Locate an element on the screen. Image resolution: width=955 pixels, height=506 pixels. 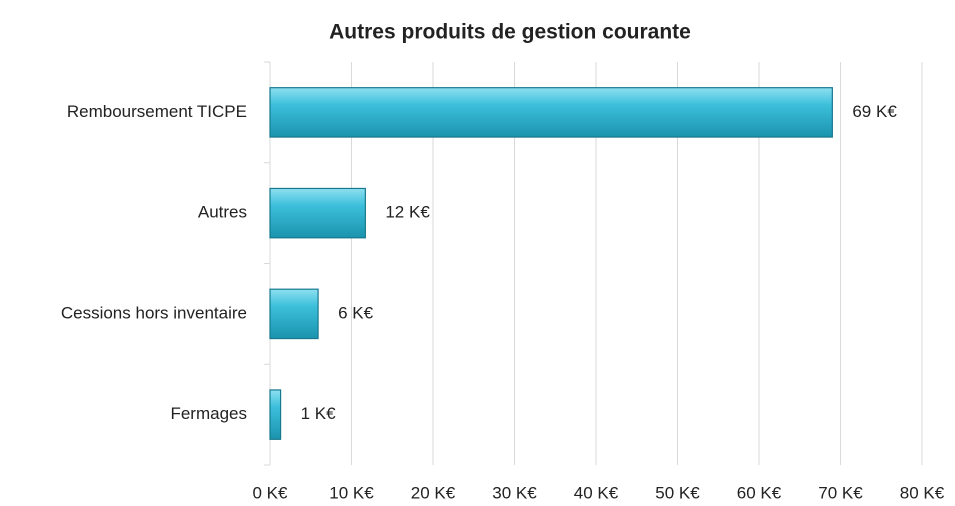
x-tick-label: 60 K€ is located at coordinates (759, 492).